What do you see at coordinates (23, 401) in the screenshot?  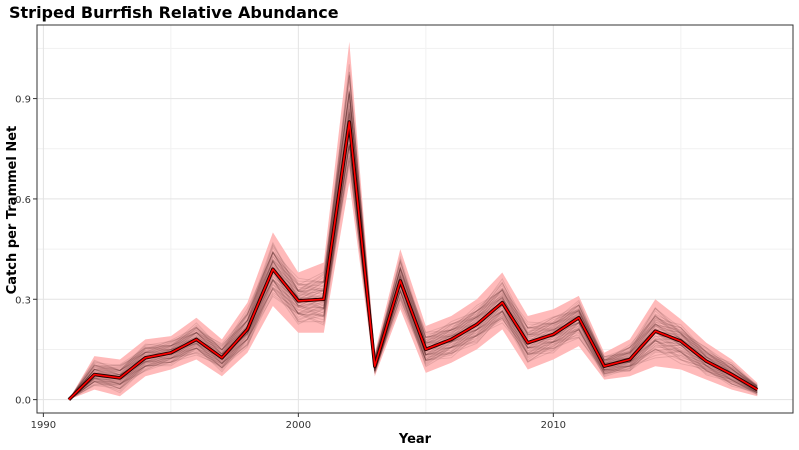 I see `y-tick-label: 0.0` at bounding box center [23, 401].